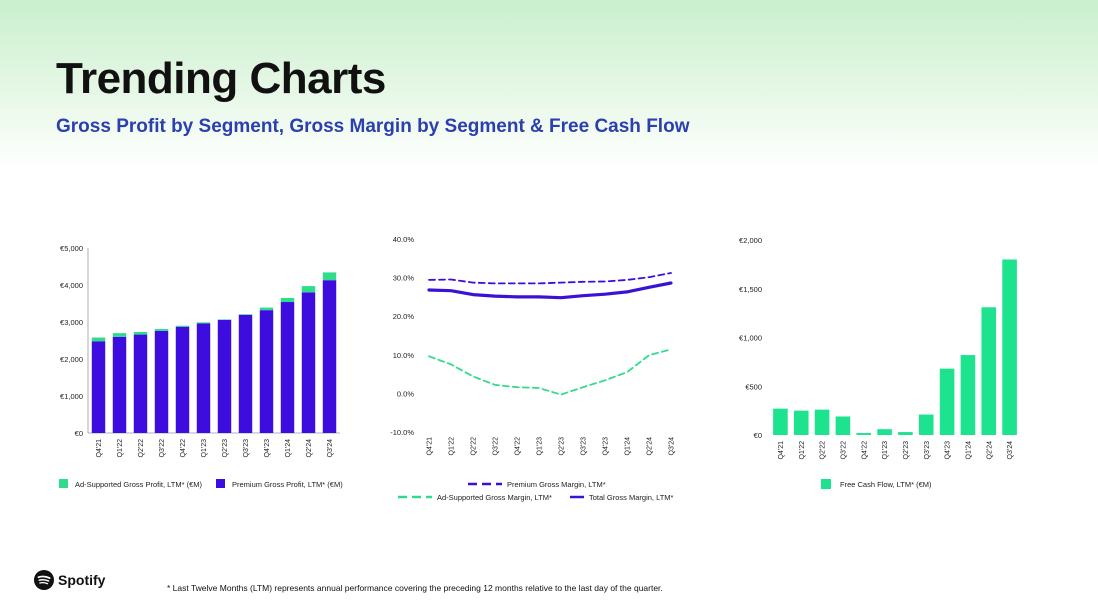 This screenshot has width=1098, height=616. What do you see at coordinates (404, 355) in the screenshot?
I see `y-tick-label: 10.0%` at bounding box center [404, 355].